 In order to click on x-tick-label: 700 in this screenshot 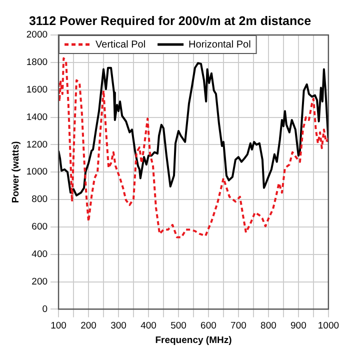, I will do `click(238, 326)`.